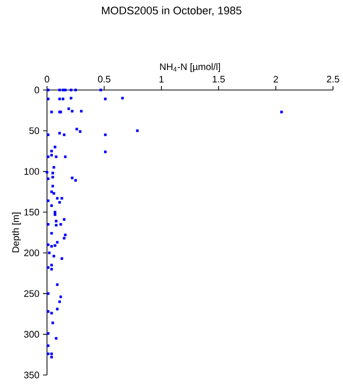  Describe the element at coordinates (333, 79) in the screenshot. I see `x-tick-label: 2.5` at that location.